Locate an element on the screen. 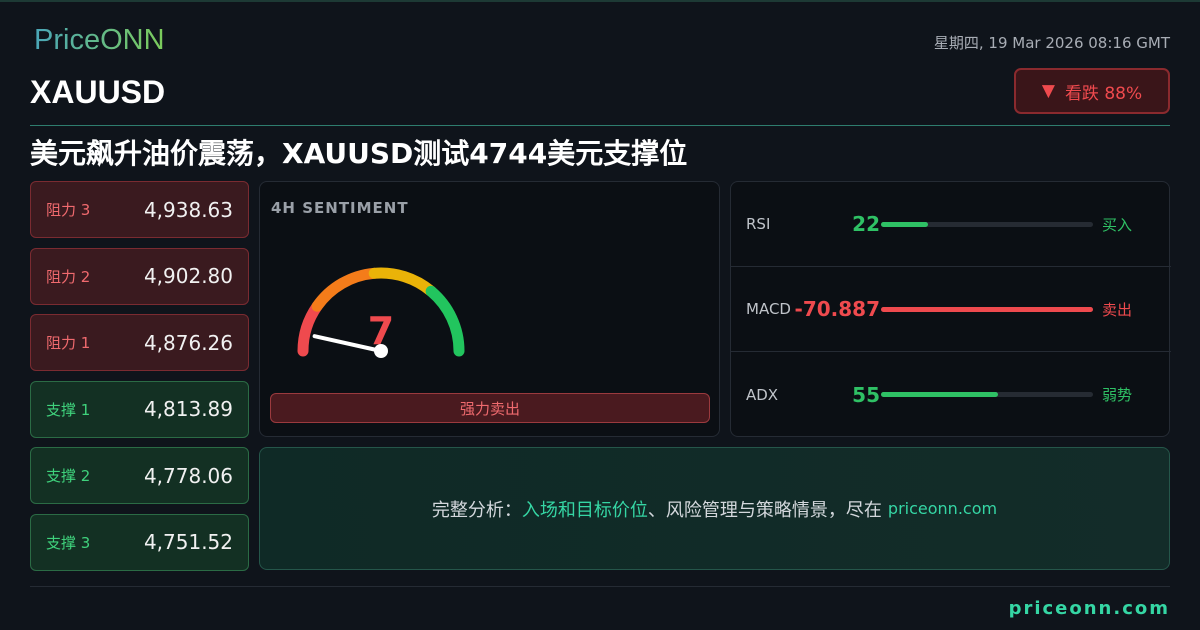 The width and height of the screenshot is (1200, 630). indicators-panel: RSI 22 买入 MACD -70.887 卖出 ADX 55 弱势 is located at coordinates (950, 309).